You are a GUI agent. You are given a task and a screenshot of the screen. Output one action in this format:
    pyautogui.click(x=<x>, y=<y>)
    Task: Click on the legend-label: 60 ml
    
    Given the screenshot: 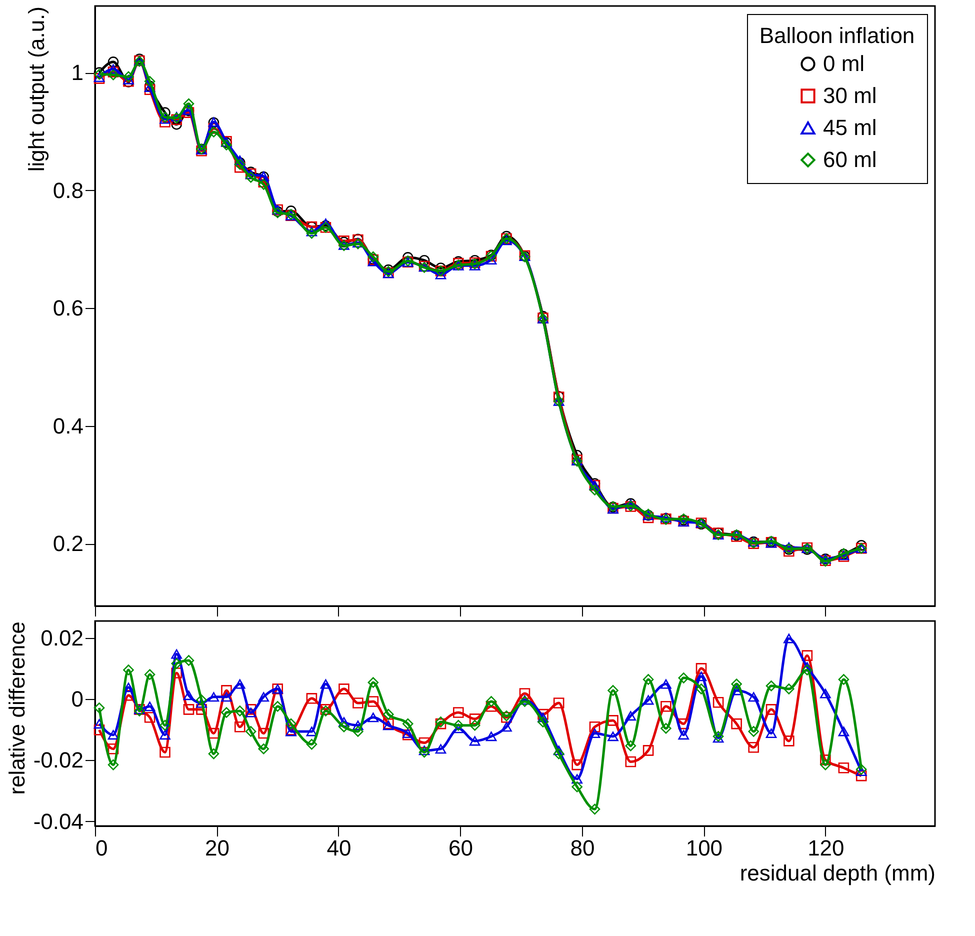 What is the action you would take?
    pyautogui.click(x=850, y=159)
    